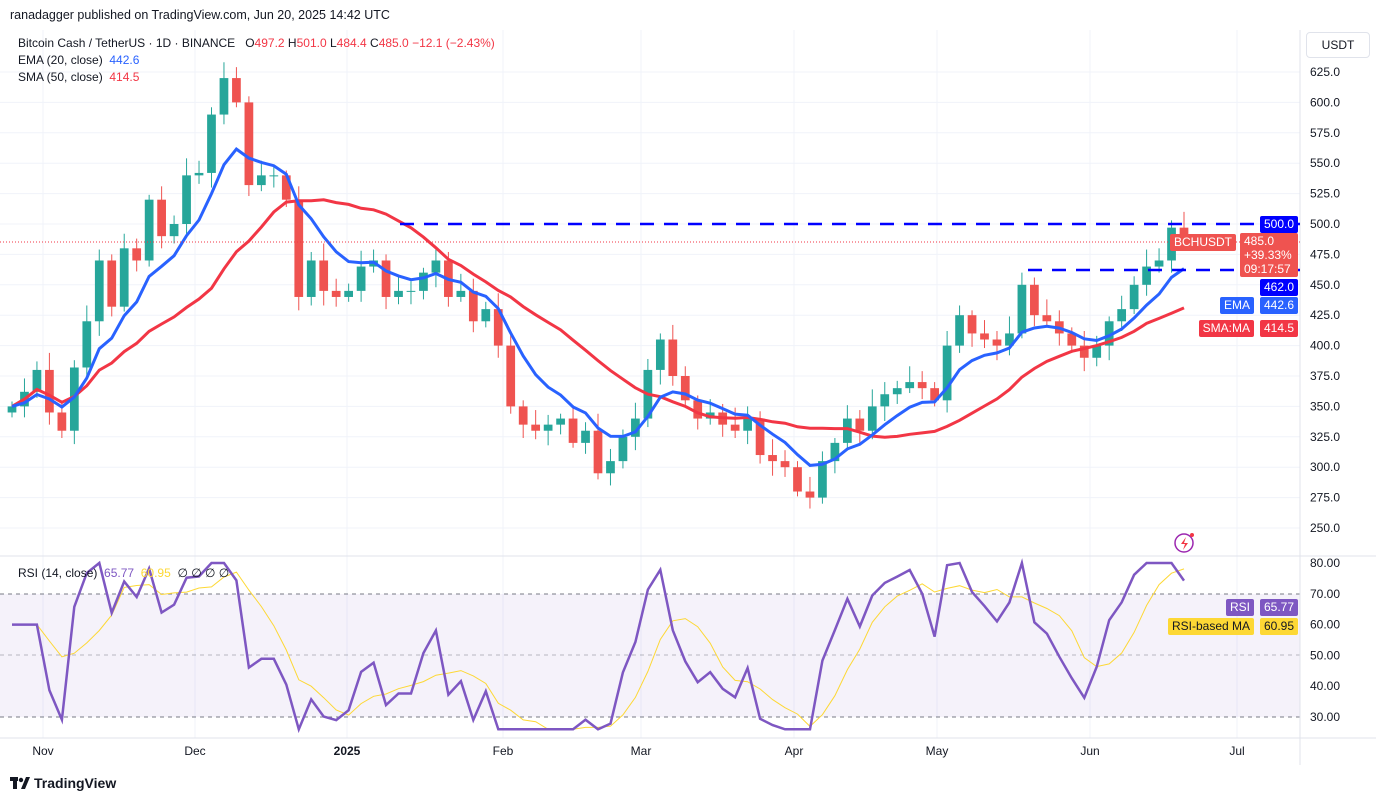  What do you see at coordinates (127, 43) in the screenshot?
I see `symbol-title: Bitcoin Cash / TetherUS · 1D · BINANCE` at bounding box center [127, 43].